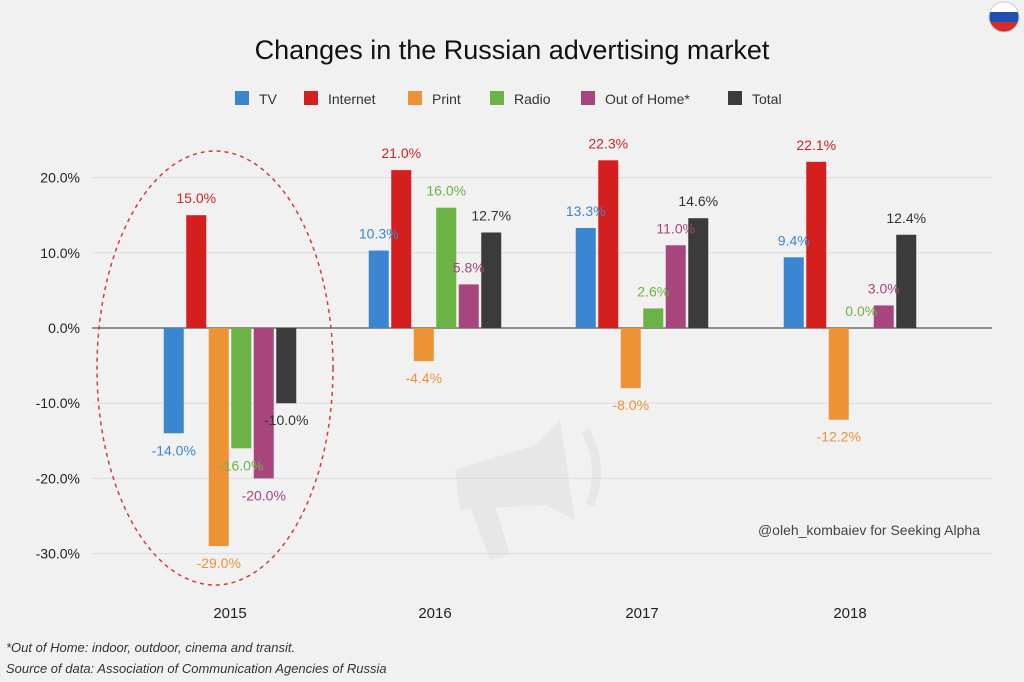  I want to click on data-label: 15.0%, so click(196, 198).